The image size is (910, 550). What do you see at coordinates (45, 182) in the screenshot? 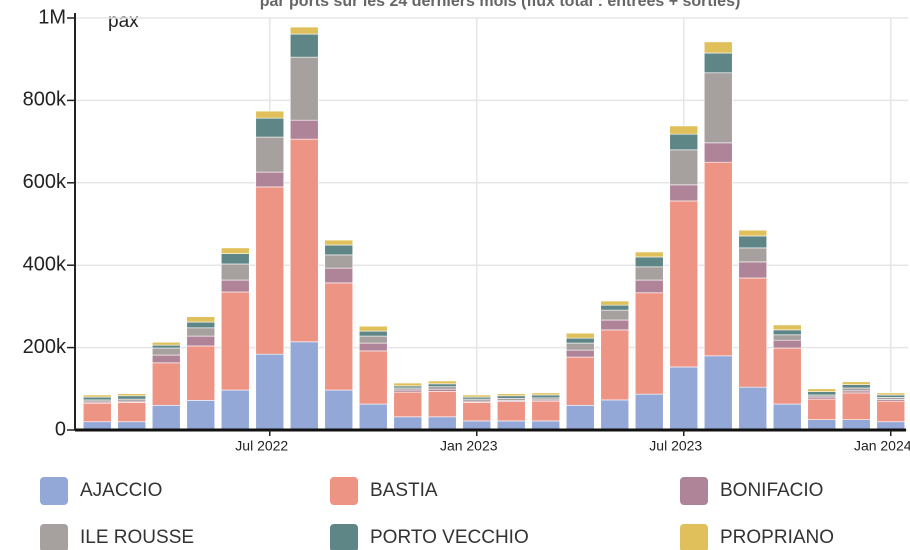
I see `y-tick-label: 600k` at bounding box center [45, 182].